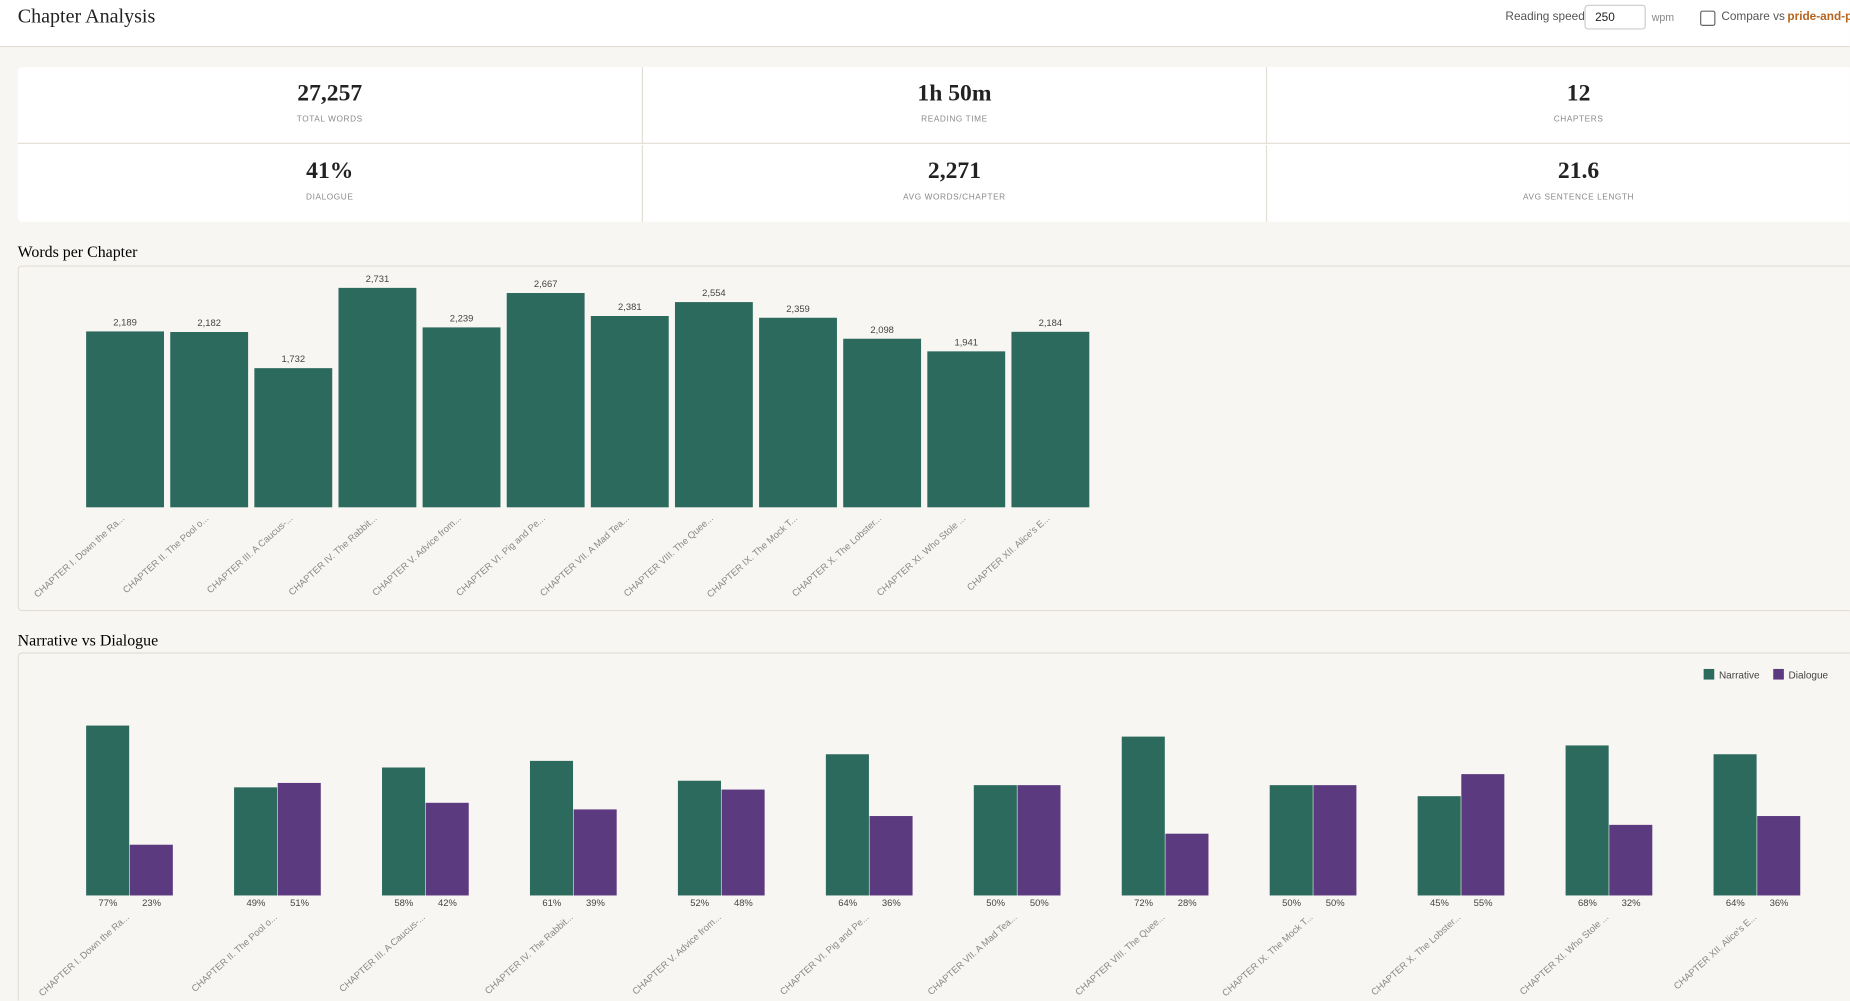 The width and height of the screenshot is (1850, 1001). I want to click on value-label: 1,941, so click(966, 341).